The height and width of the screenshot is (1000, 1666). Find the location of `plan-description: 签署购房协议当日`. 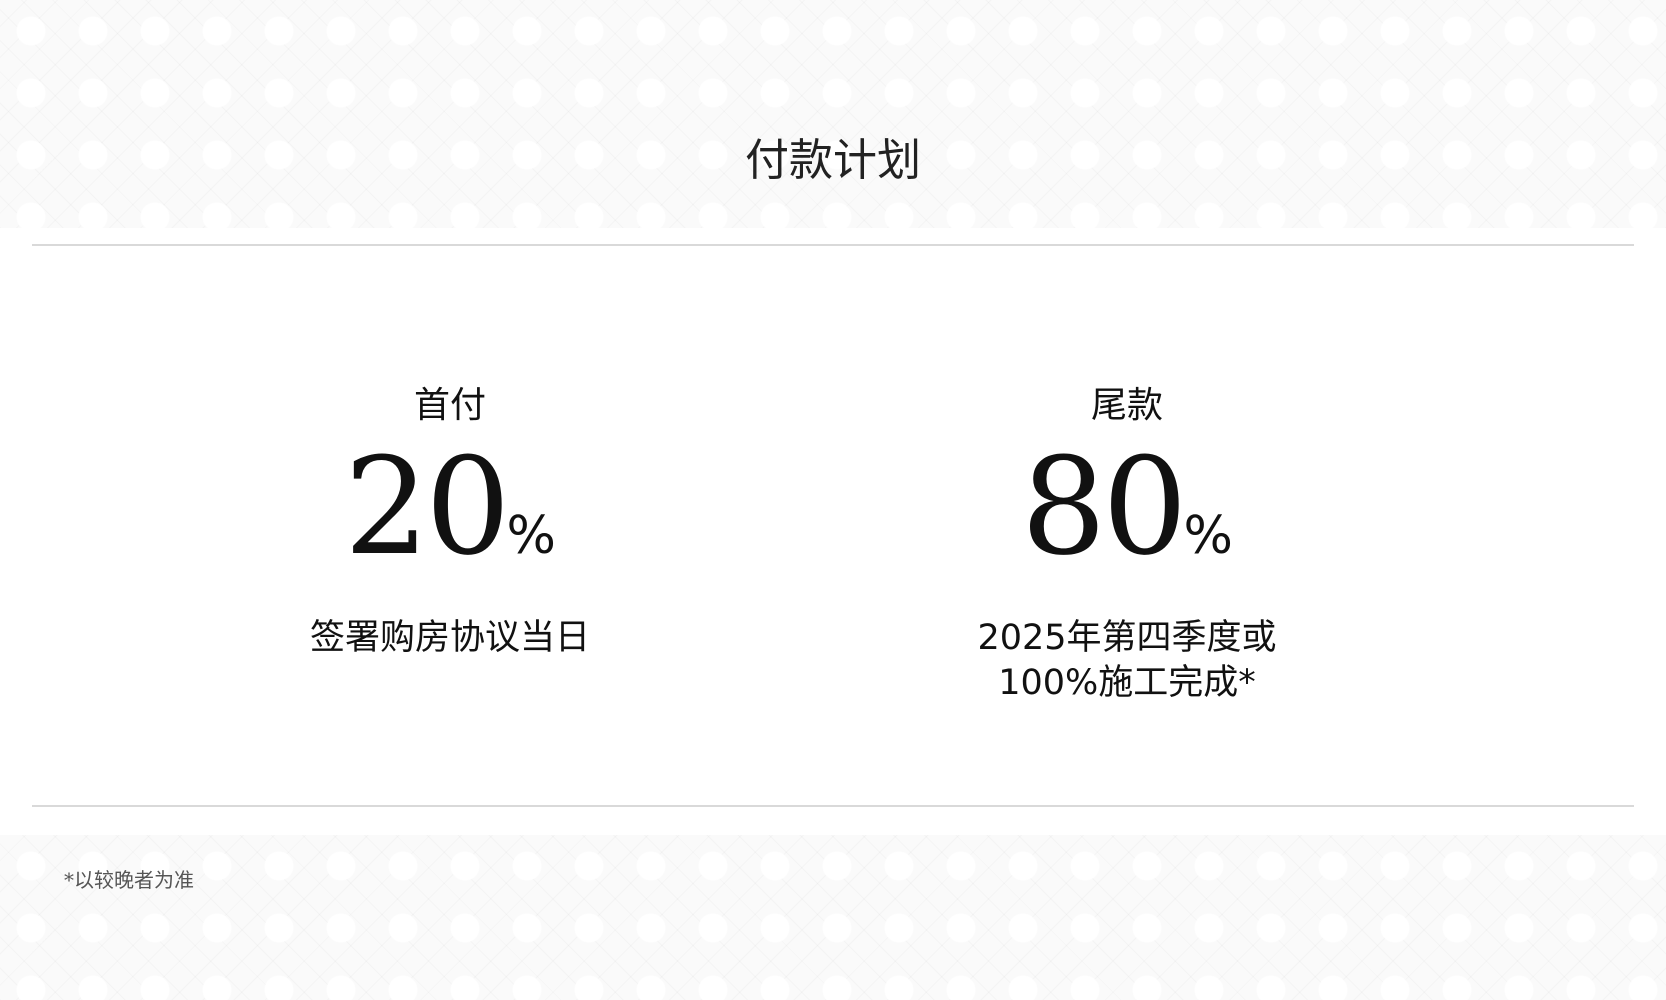

plan-description: 签署购房协议当日 is located at coordinates (449, 638).